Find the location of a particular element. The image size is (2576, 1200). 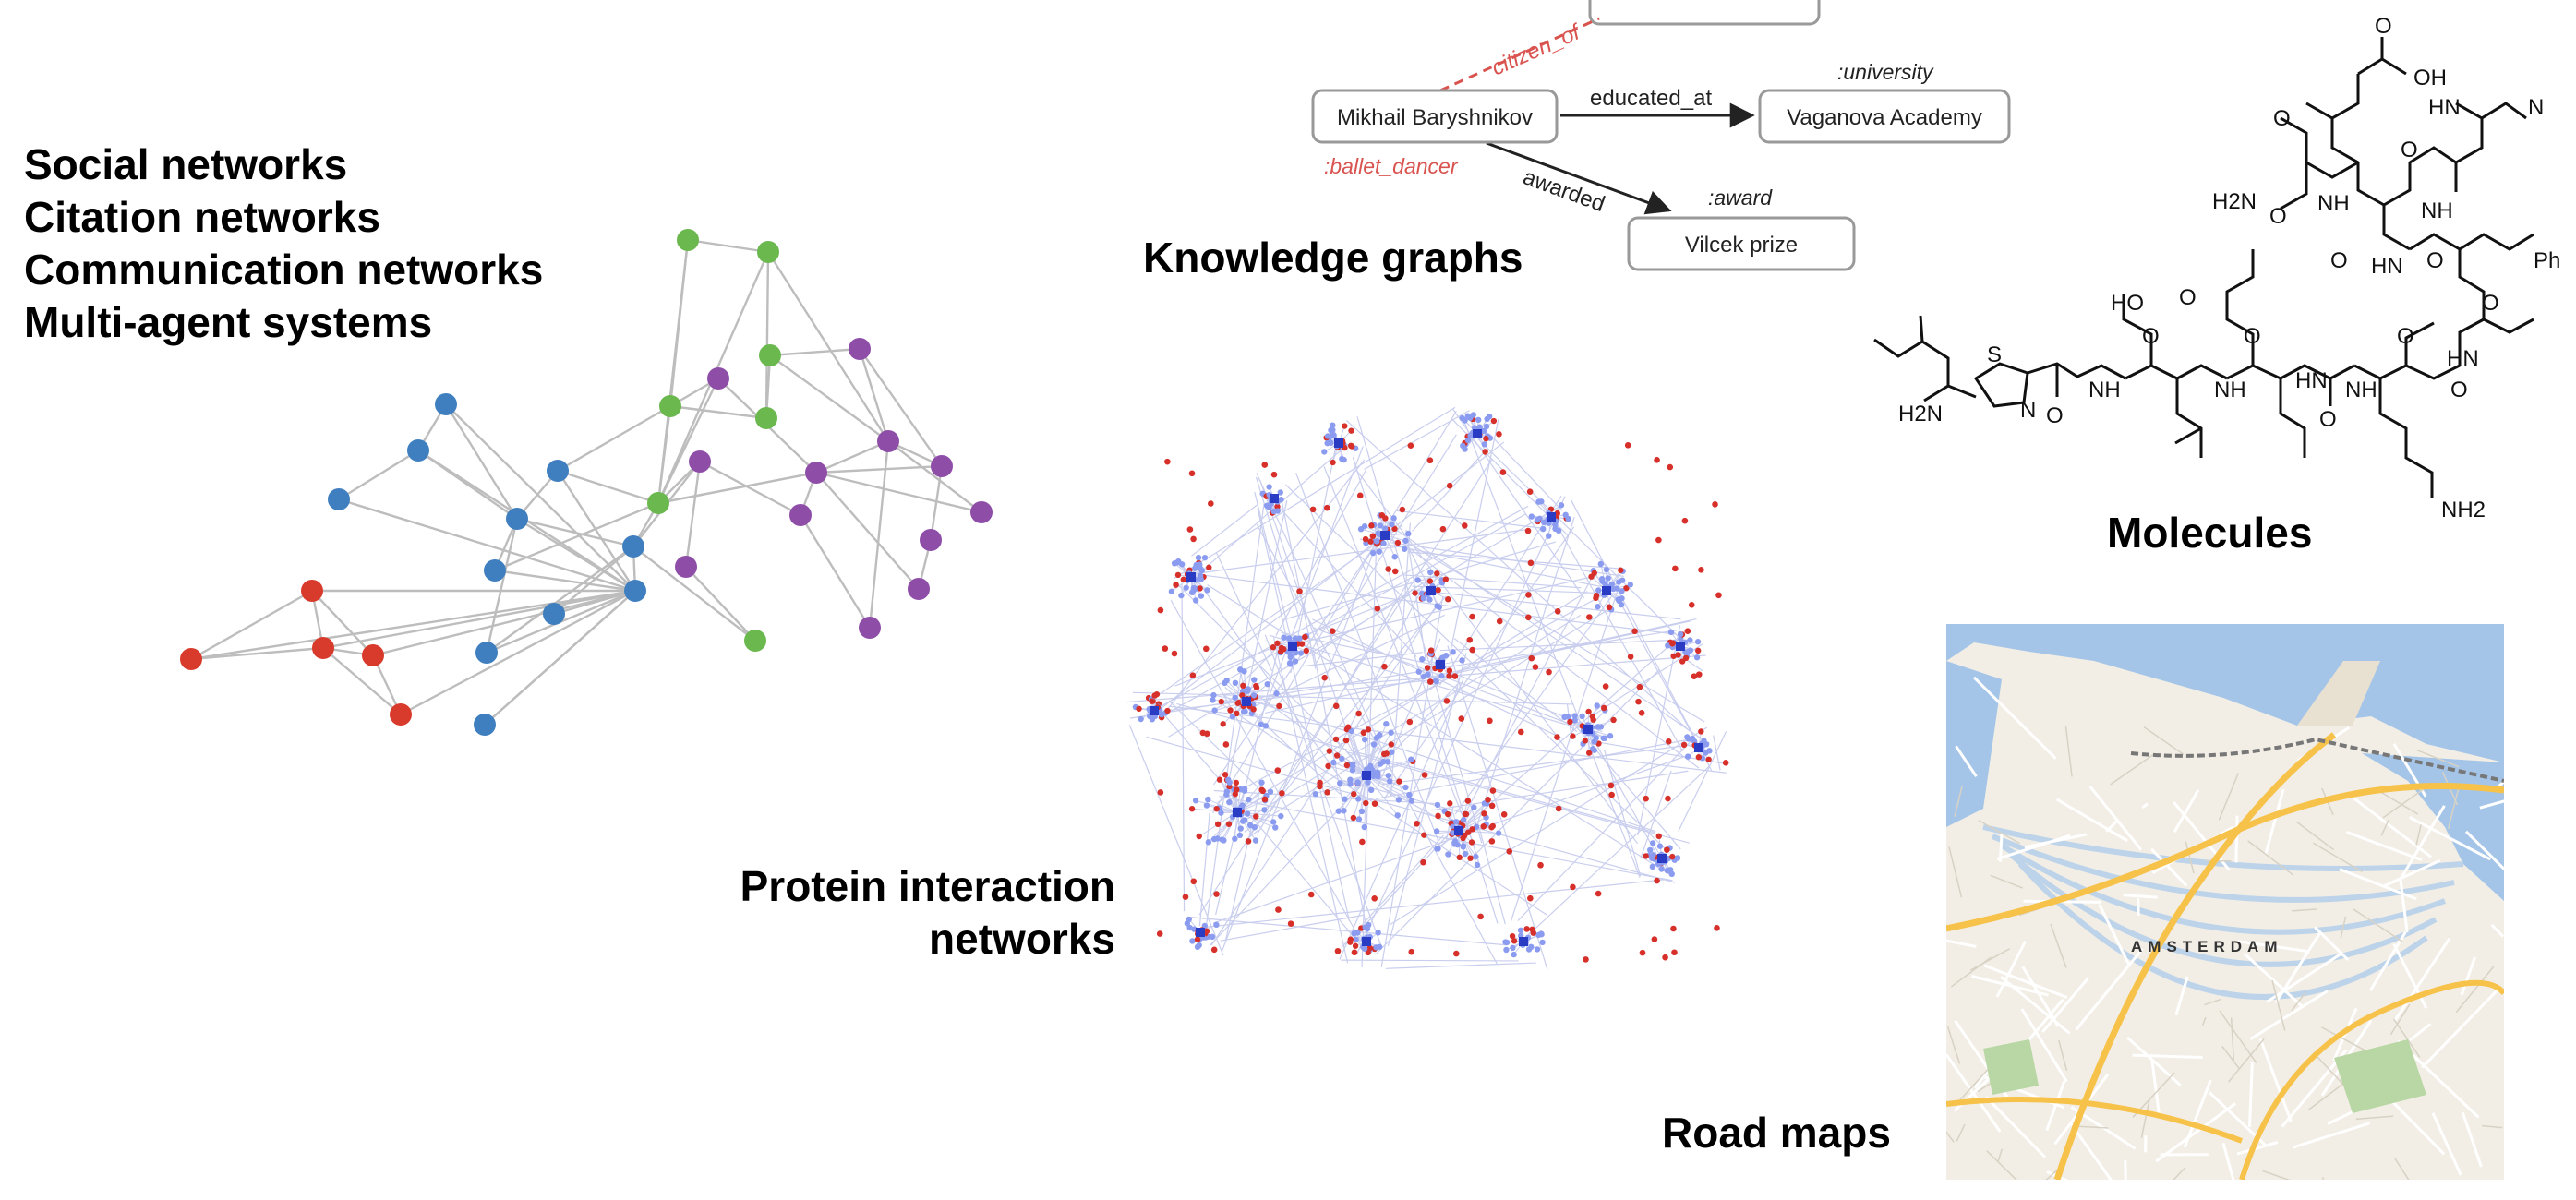

mol-o-label-1: O is located at coordinates (2383, 26).